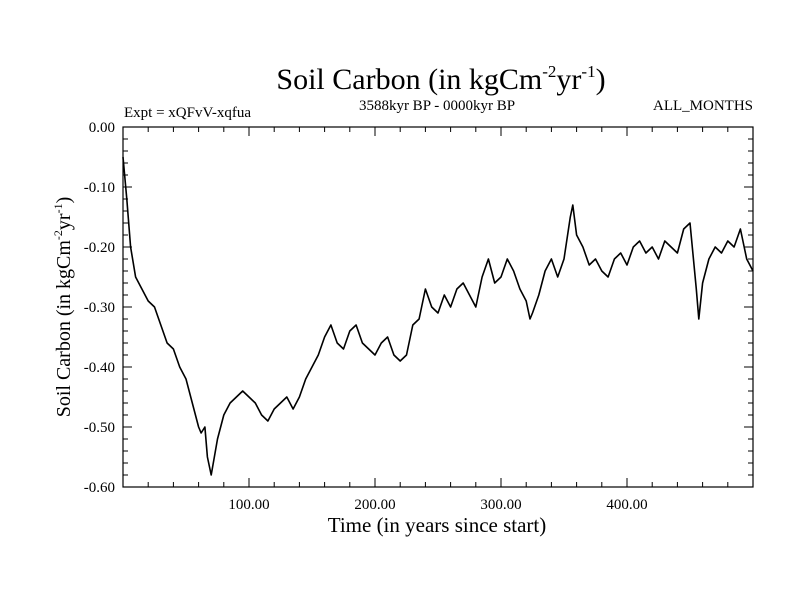 Image resolution: width=800 pixels, height=600 pixels. I want to click on chart-title-sup2: -1, so click(588, 71).